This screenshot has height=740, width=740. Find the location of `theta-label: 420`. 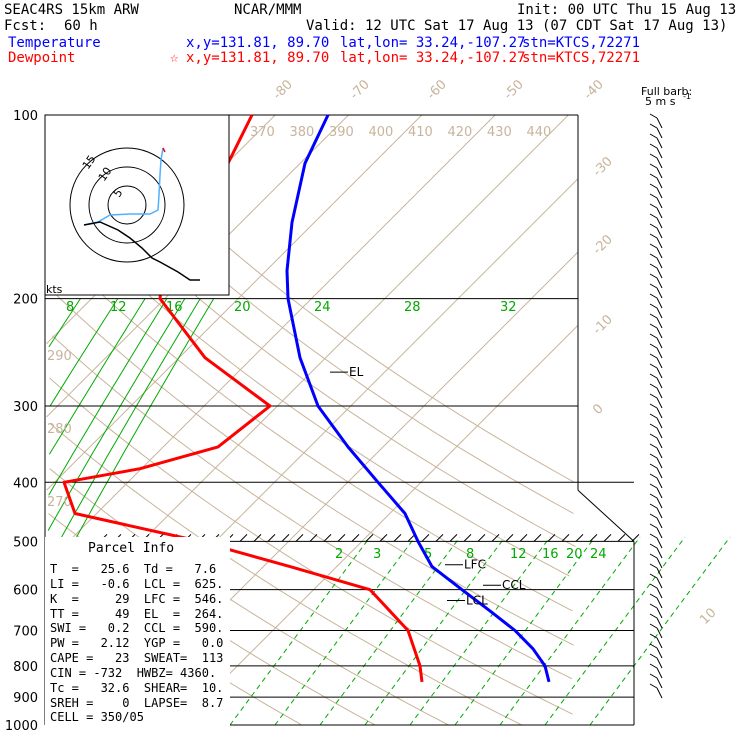

theta-label: 420 is located at coordinates (460, 132).